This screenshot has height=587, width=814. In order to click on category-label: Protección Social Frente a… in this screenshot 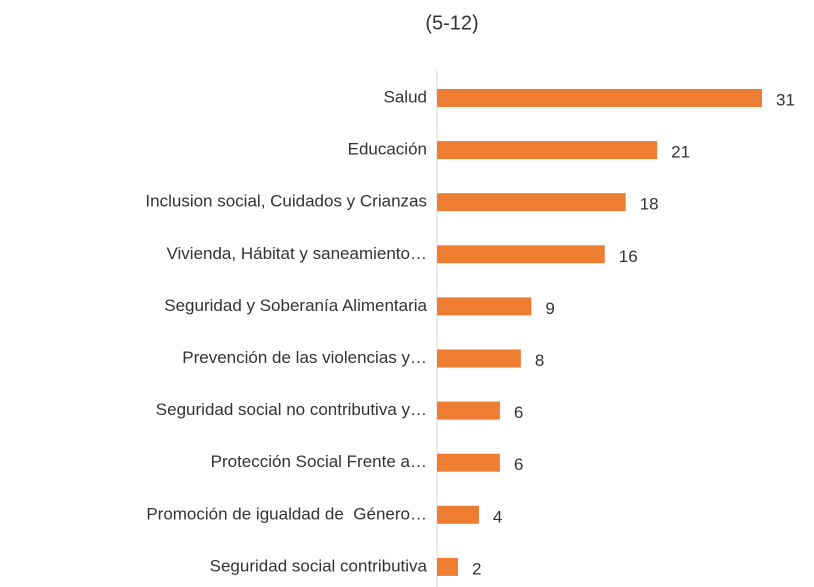, I will do `click(319, 461)`.